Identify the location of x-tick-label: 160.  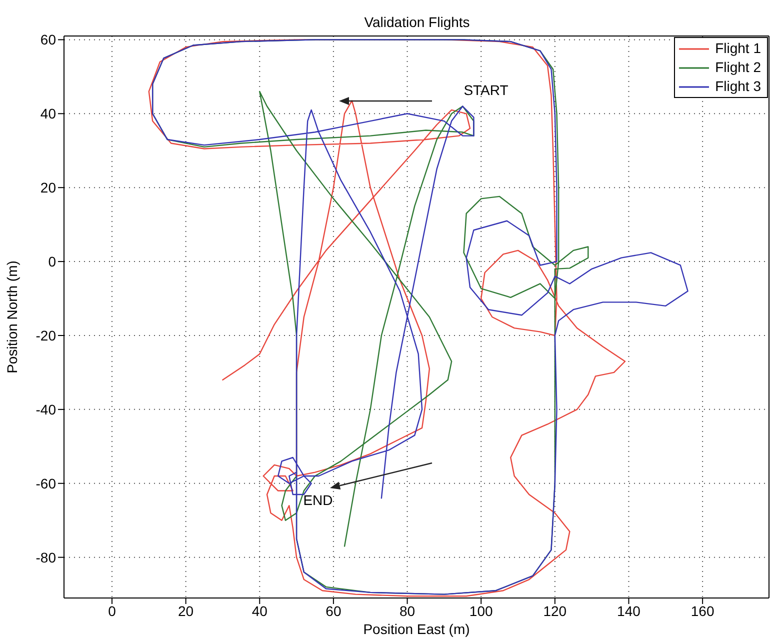
(702, 610).